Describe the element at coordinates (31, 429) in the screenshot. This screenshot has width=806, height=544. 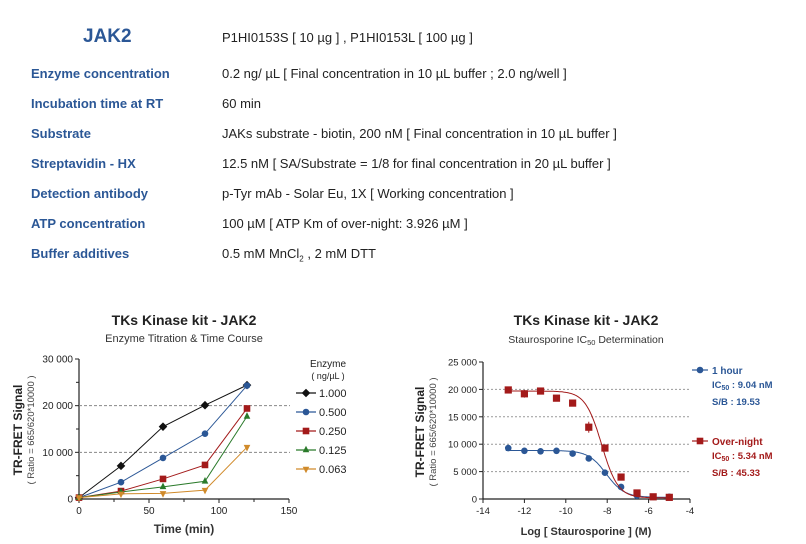
I see `chart1-ylabel2: ( Ratio = 665/620*10000 )` at that location.